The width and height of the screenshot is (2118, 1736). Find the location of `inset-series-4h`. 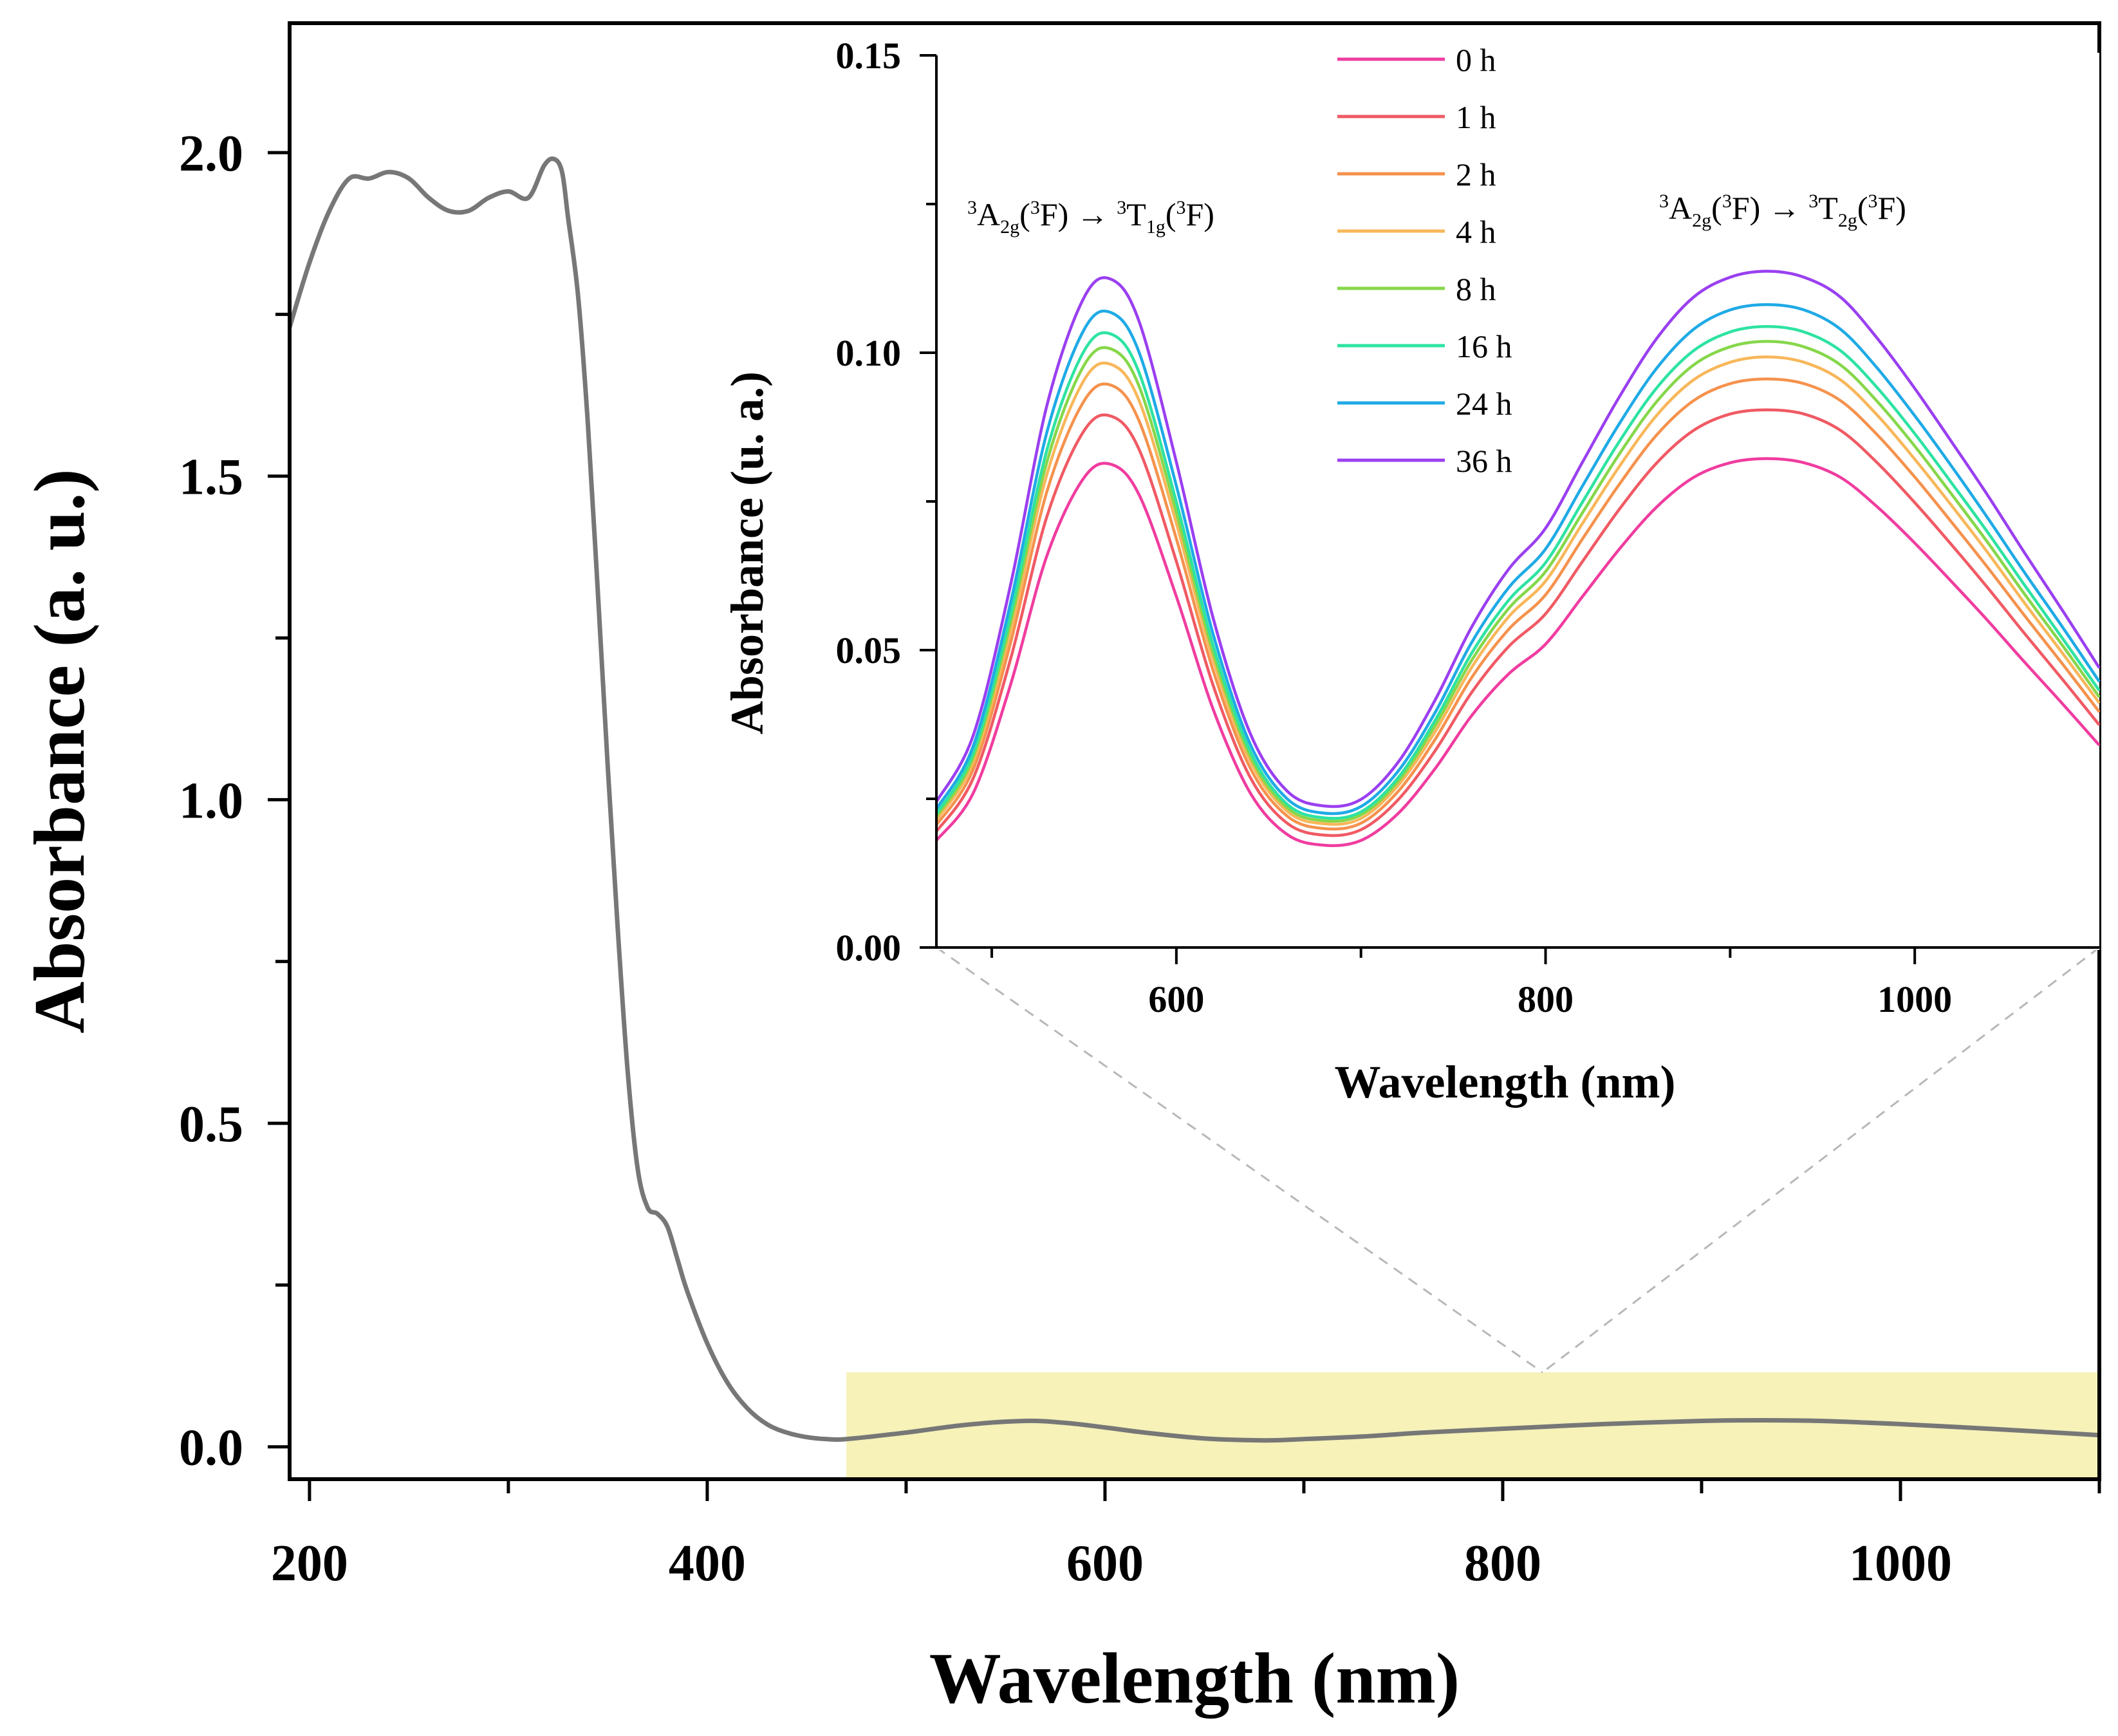

inset-series-4h is located at coordinates (1518, 590).